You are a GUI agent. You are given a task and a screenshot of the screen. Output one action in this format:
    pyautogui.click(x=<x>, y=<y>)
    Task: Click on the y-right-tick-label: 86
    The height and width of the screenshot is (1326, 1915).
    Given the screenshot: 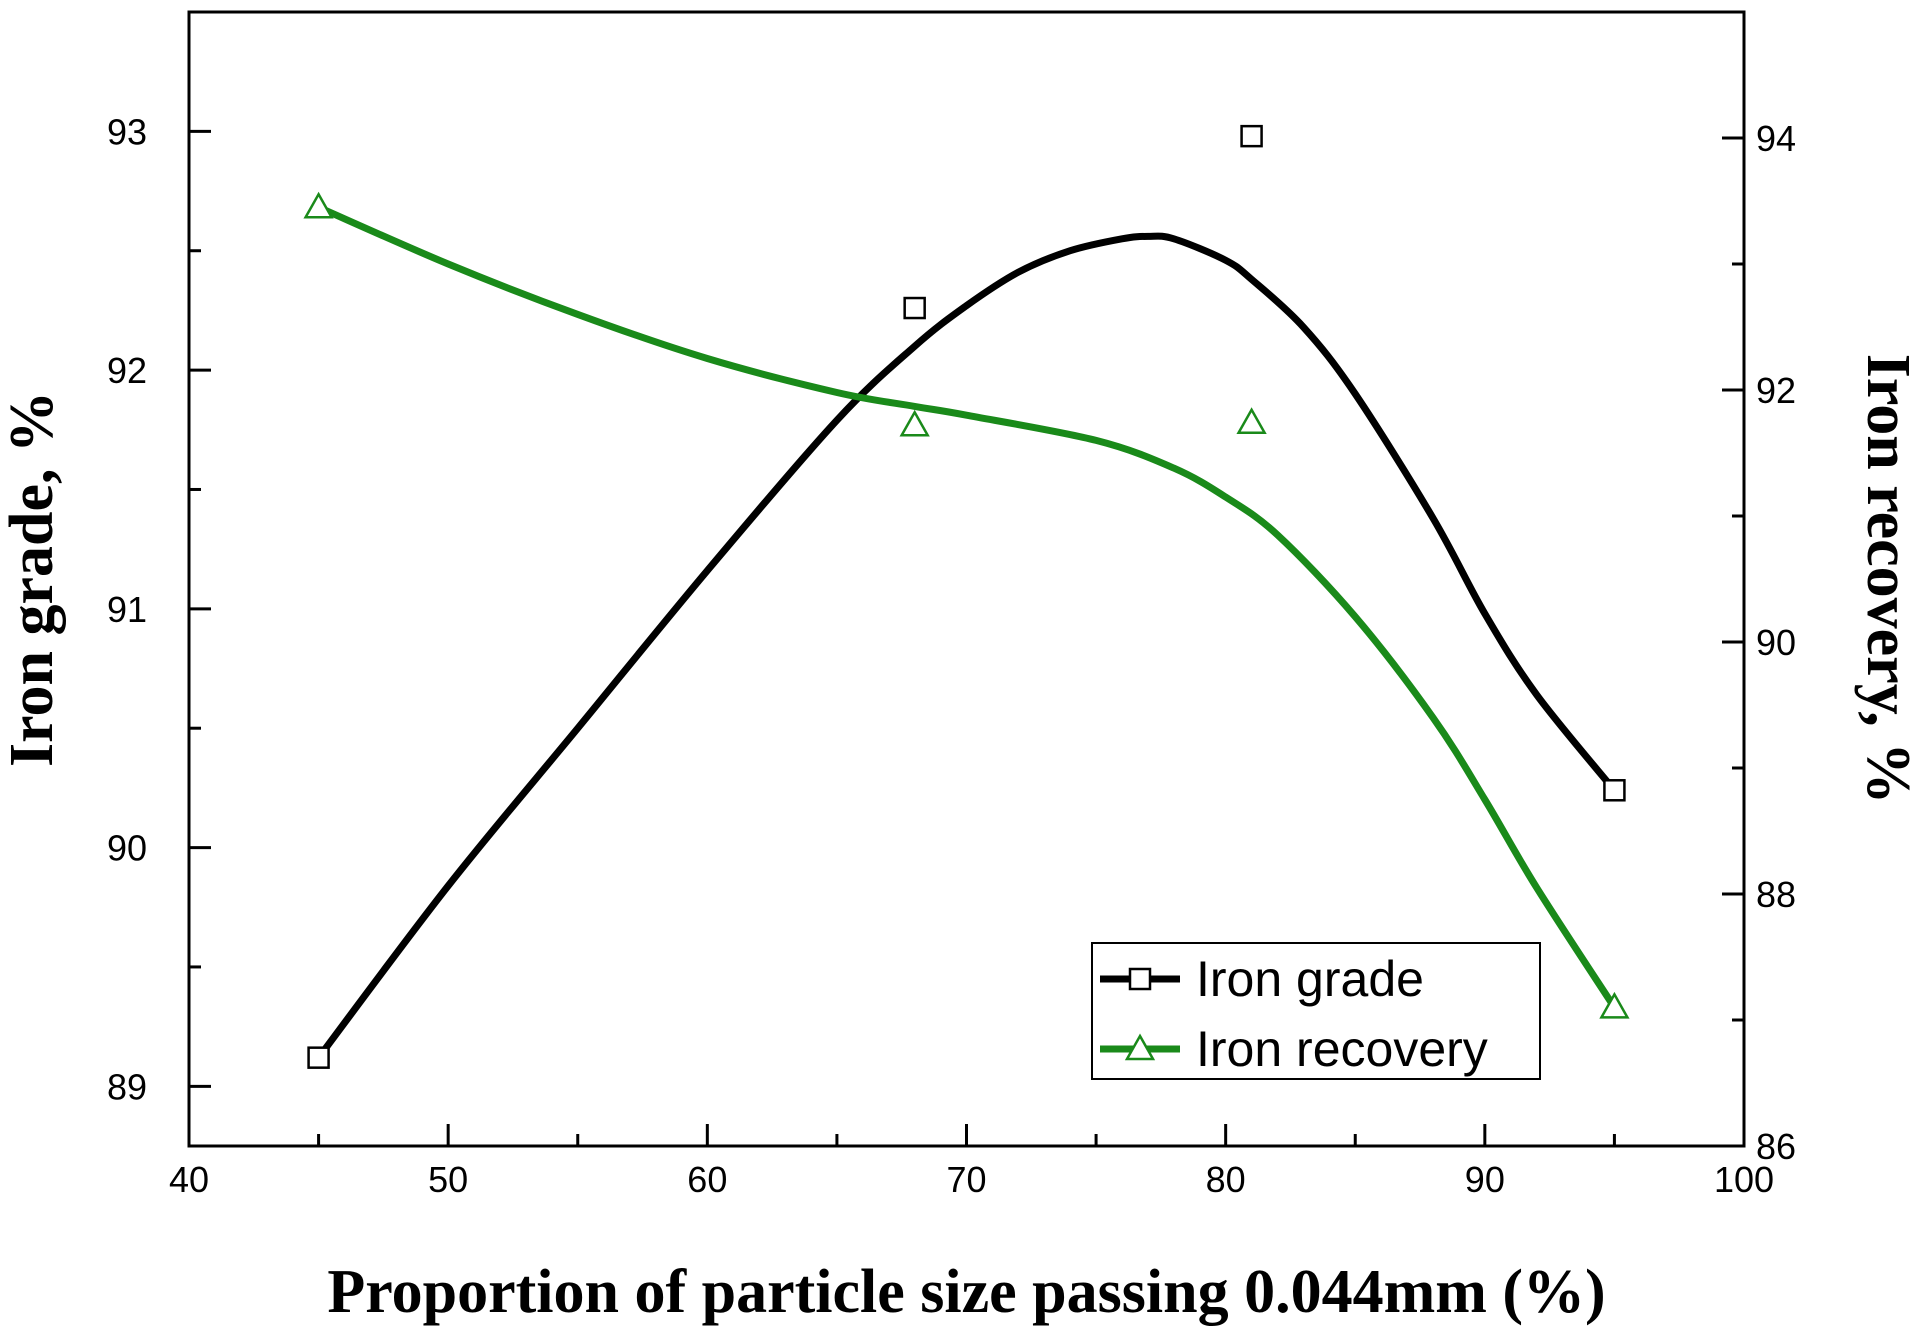 What is the action you would take?
    pyautogui.click(x=1776, y=1146)
    